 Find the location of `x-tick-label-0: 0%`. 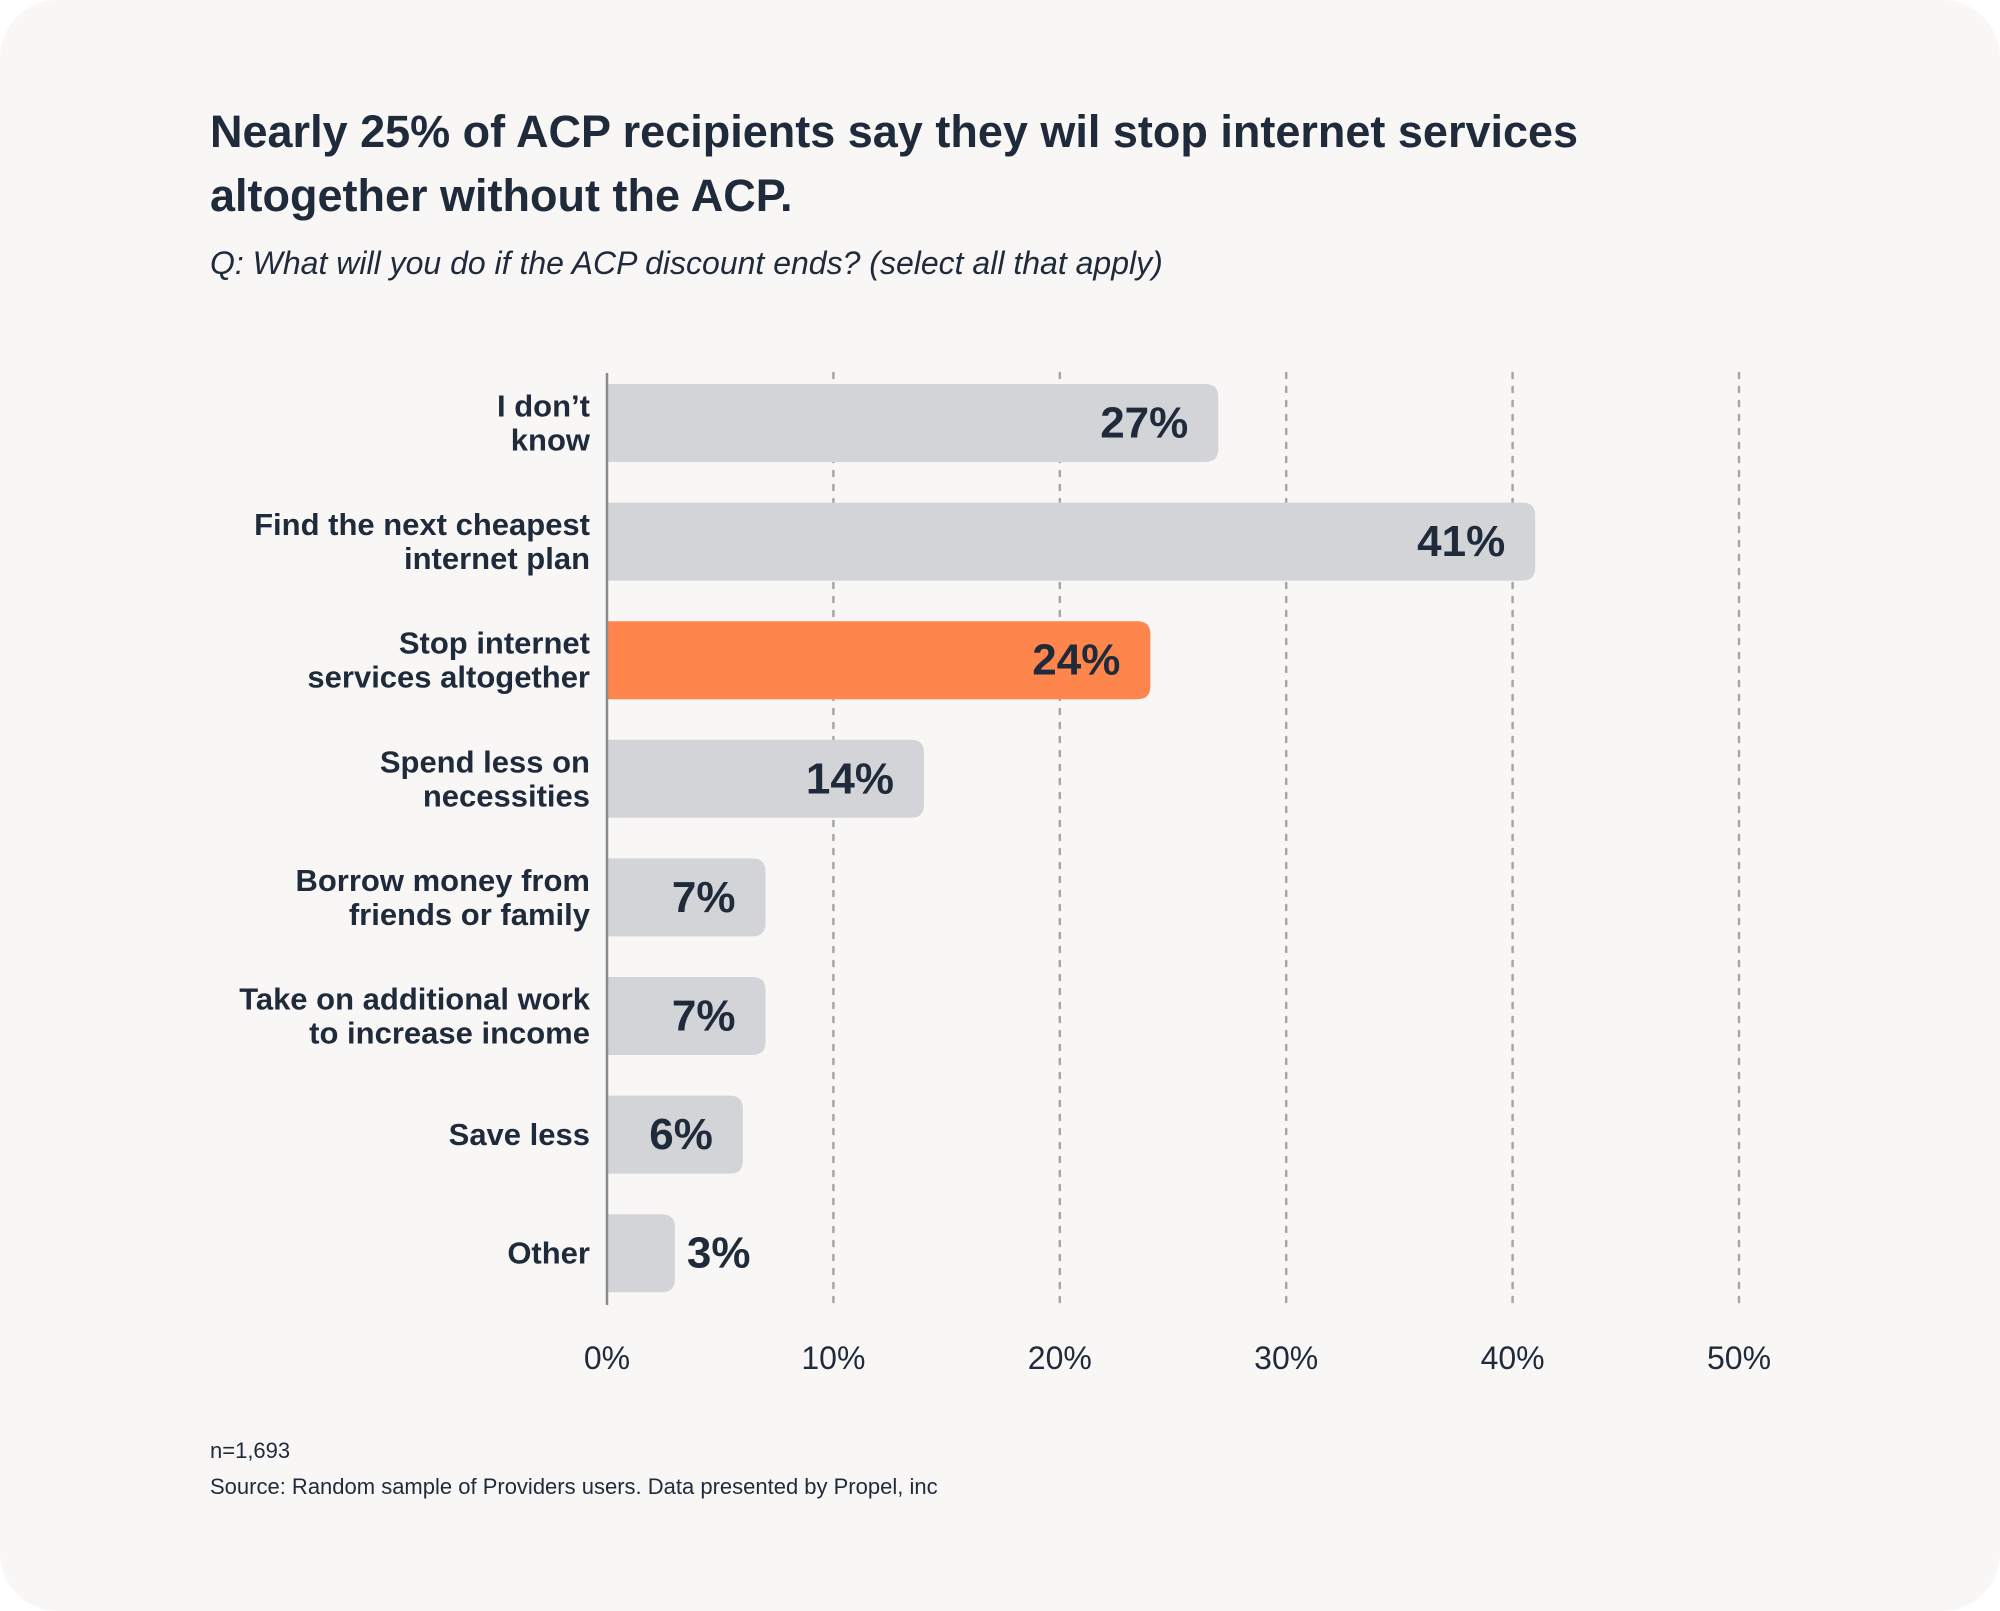

x-tick-label-0: 0% is located at coordinates (607, 1358).